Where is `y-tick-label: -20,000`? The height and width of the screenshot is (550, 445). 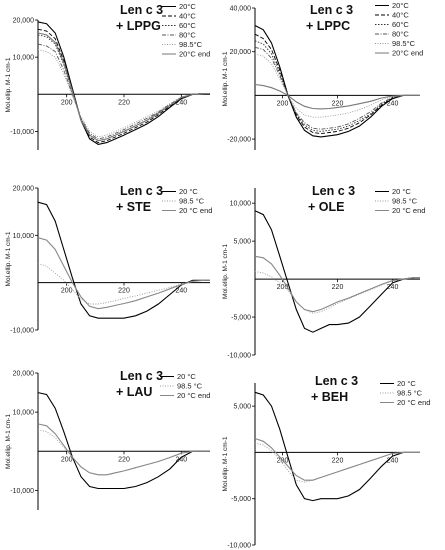
y-tick-label: -20,000 is located at coordinates (239, 140).